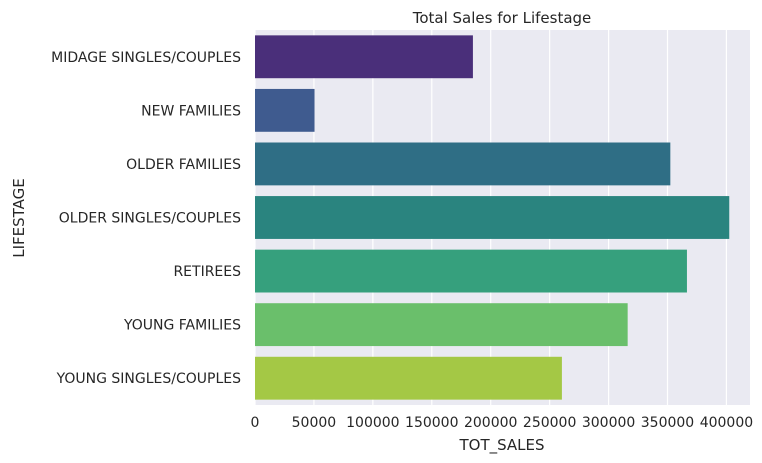 This screenshot has height=463, width=762. Describe the element at coordinates (183, 165) in the screenshot. I see `y-tick-label: OLDER FAMILIES` at that location.